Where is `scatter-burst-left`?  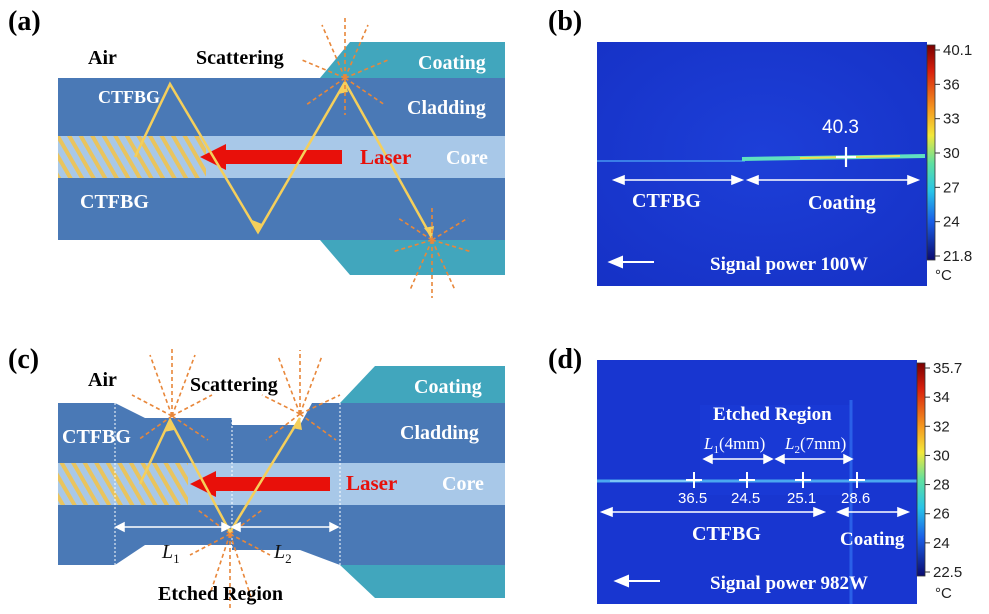
scatter-burst-left is located at coordinates (172, 394).